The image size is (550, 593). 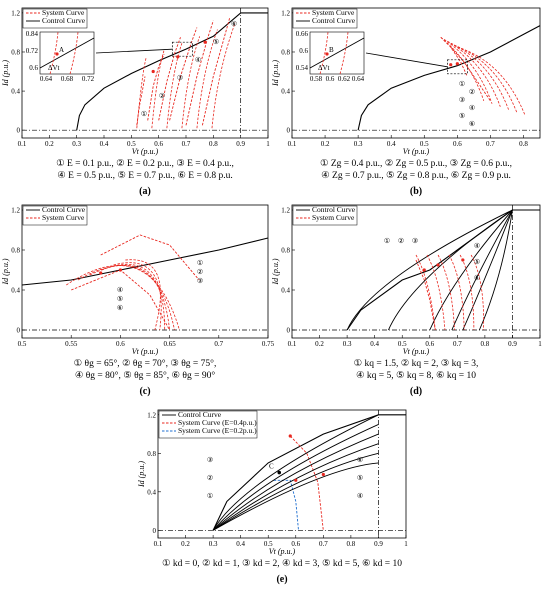 I want to click on x-tick-label: 0.1, so click(x=292, y=344).